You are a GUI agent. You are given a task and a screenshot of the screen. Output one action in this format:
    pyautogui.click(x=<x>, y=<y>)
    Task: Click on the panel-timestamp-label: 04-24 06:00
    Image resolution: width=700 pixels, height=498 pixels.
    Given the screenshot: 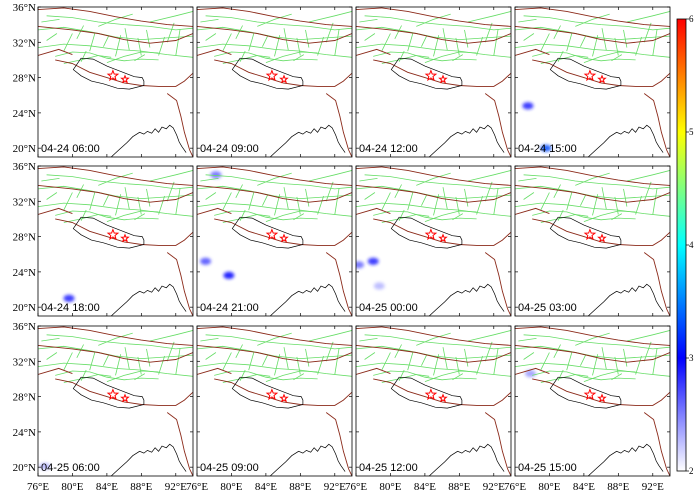 What is the action you would take?
    pyautogui.click(x=70, y=149)
    